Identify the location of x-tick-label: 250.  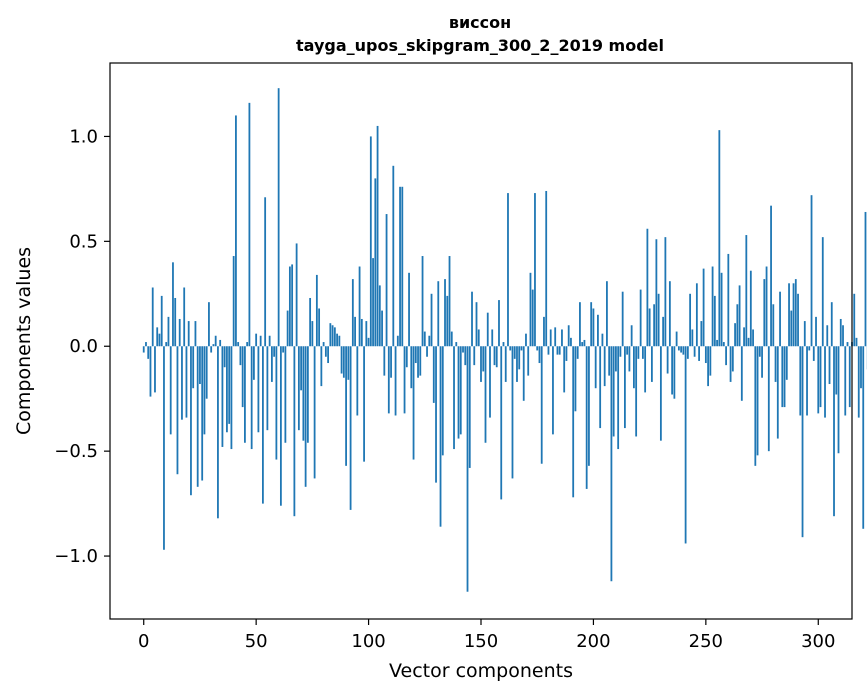
(706, 641).